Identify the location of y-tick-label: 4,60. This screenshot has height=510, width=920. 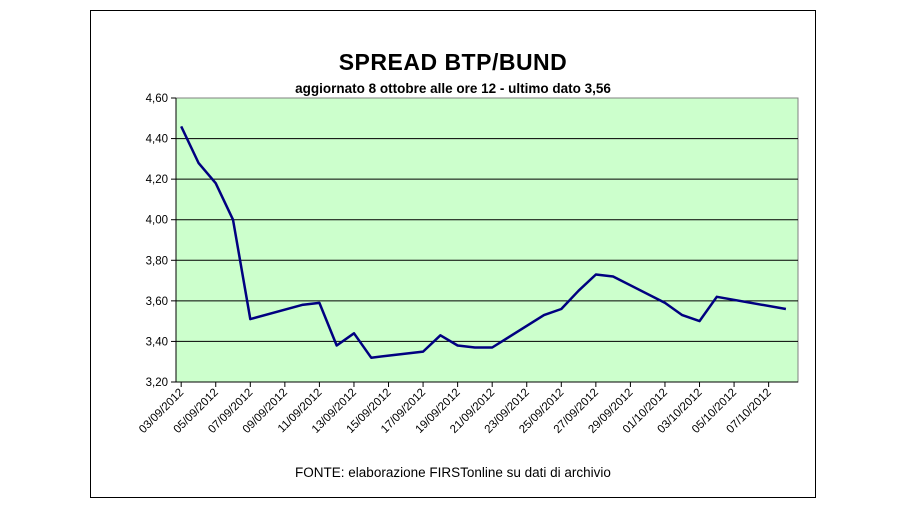
(157, 99).